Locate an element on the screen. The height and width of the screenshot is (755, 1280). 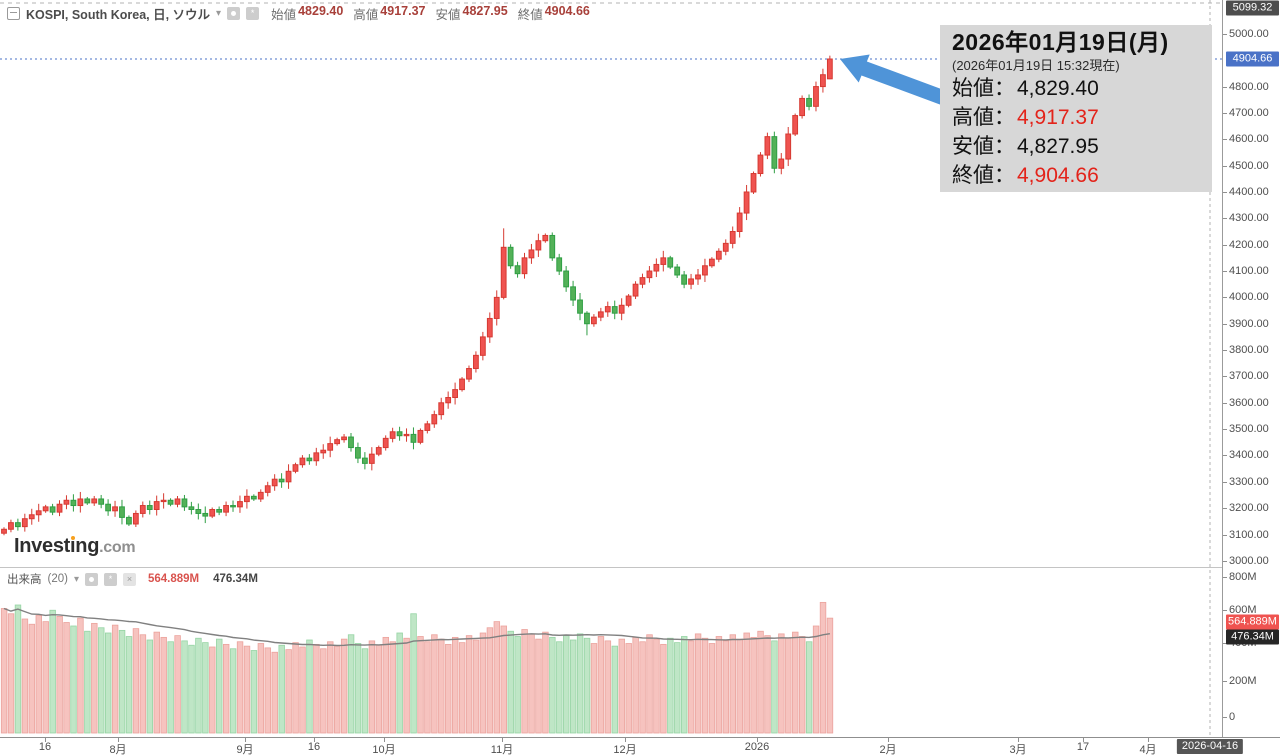
time-axis-tick: 3月 is located at coordinates (1018, 749).